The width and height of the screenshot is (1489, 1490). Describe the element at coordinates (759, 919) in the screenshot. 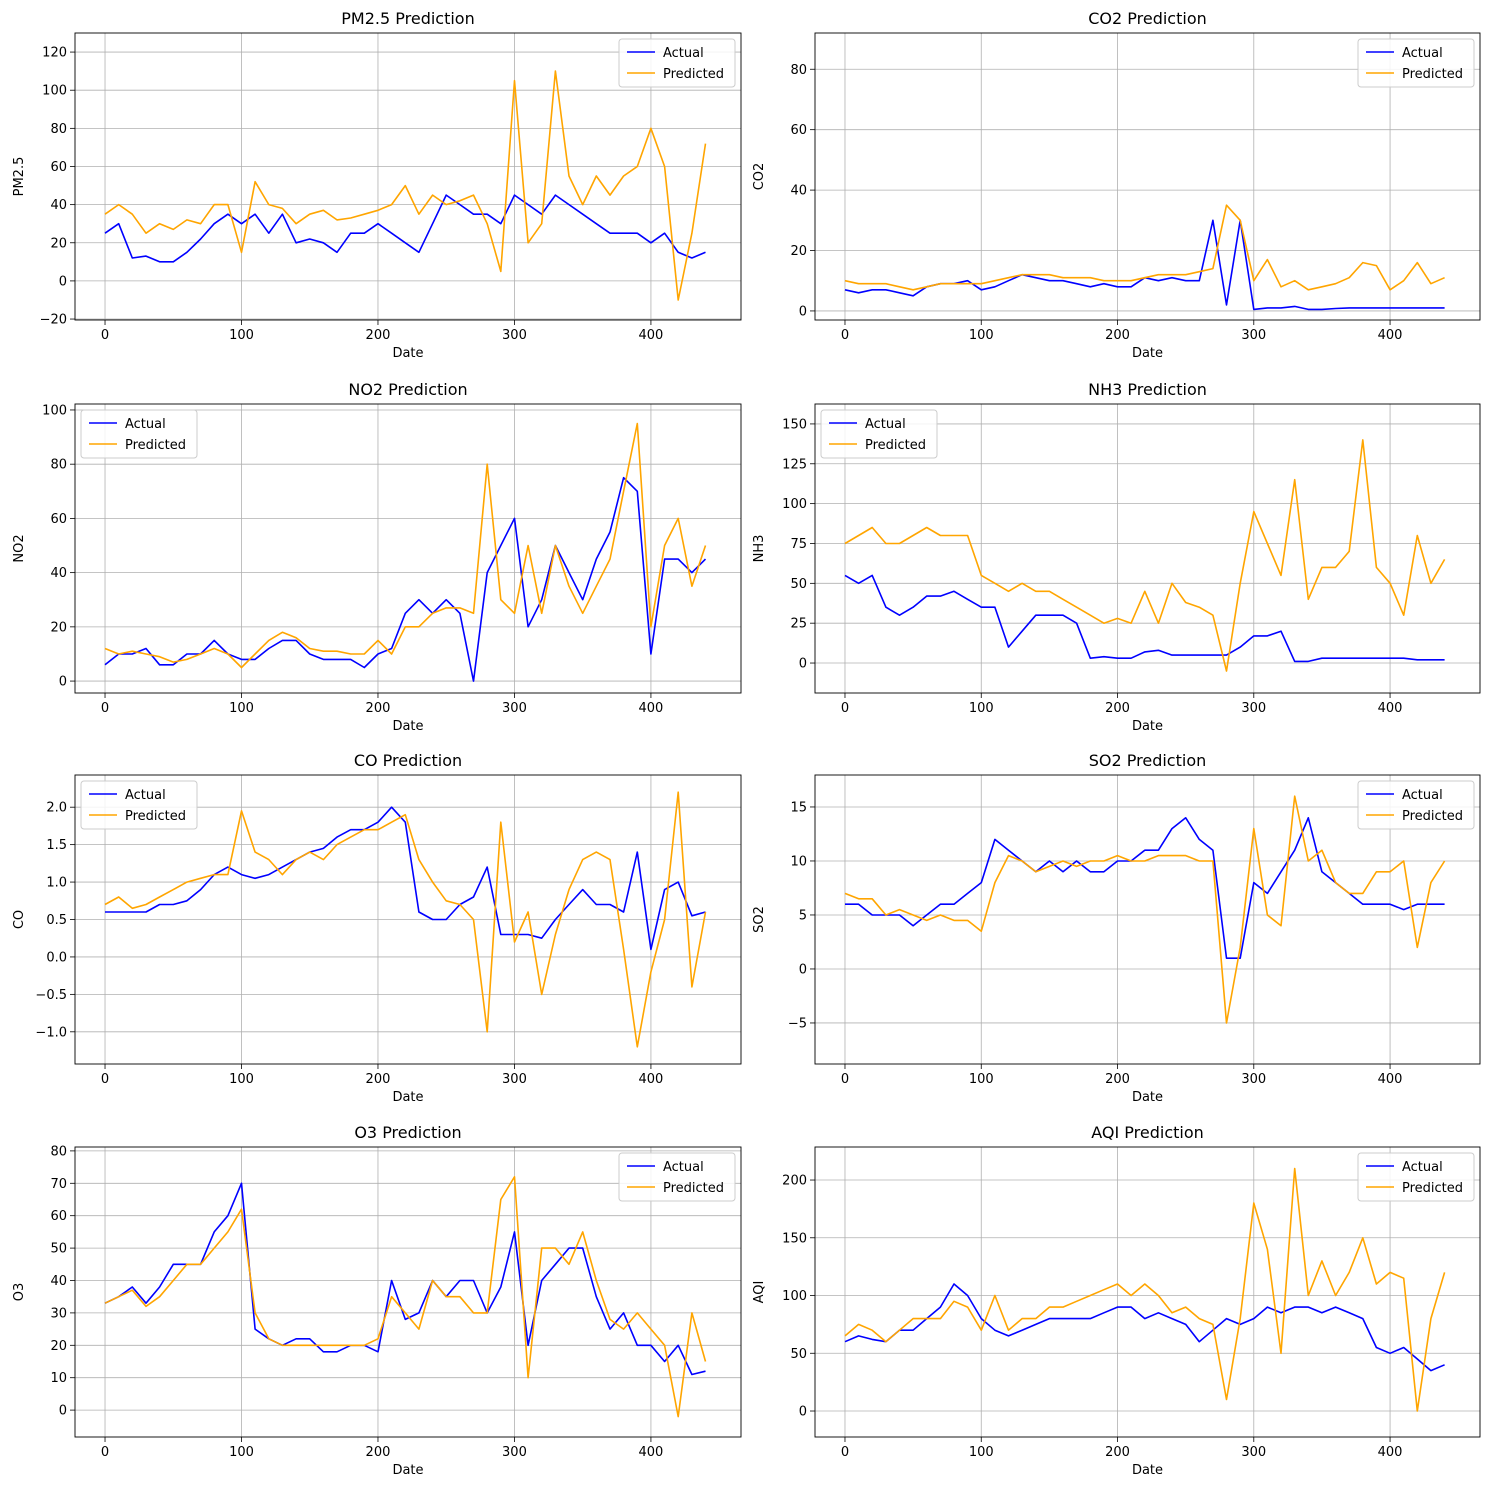

I see `y-axis-label: SO2` at that location.